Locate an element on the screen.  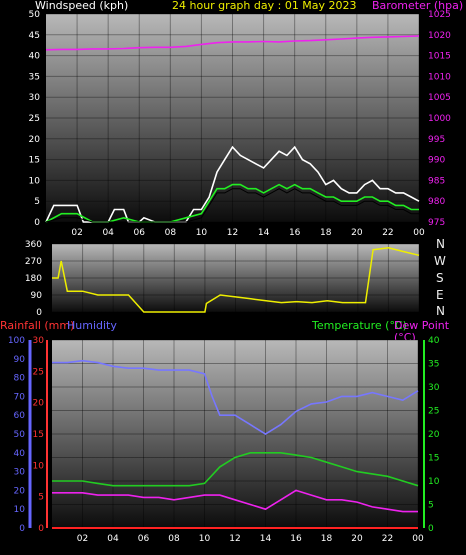
humidity-tick-label: 20 is located at coordinates (20, 491).